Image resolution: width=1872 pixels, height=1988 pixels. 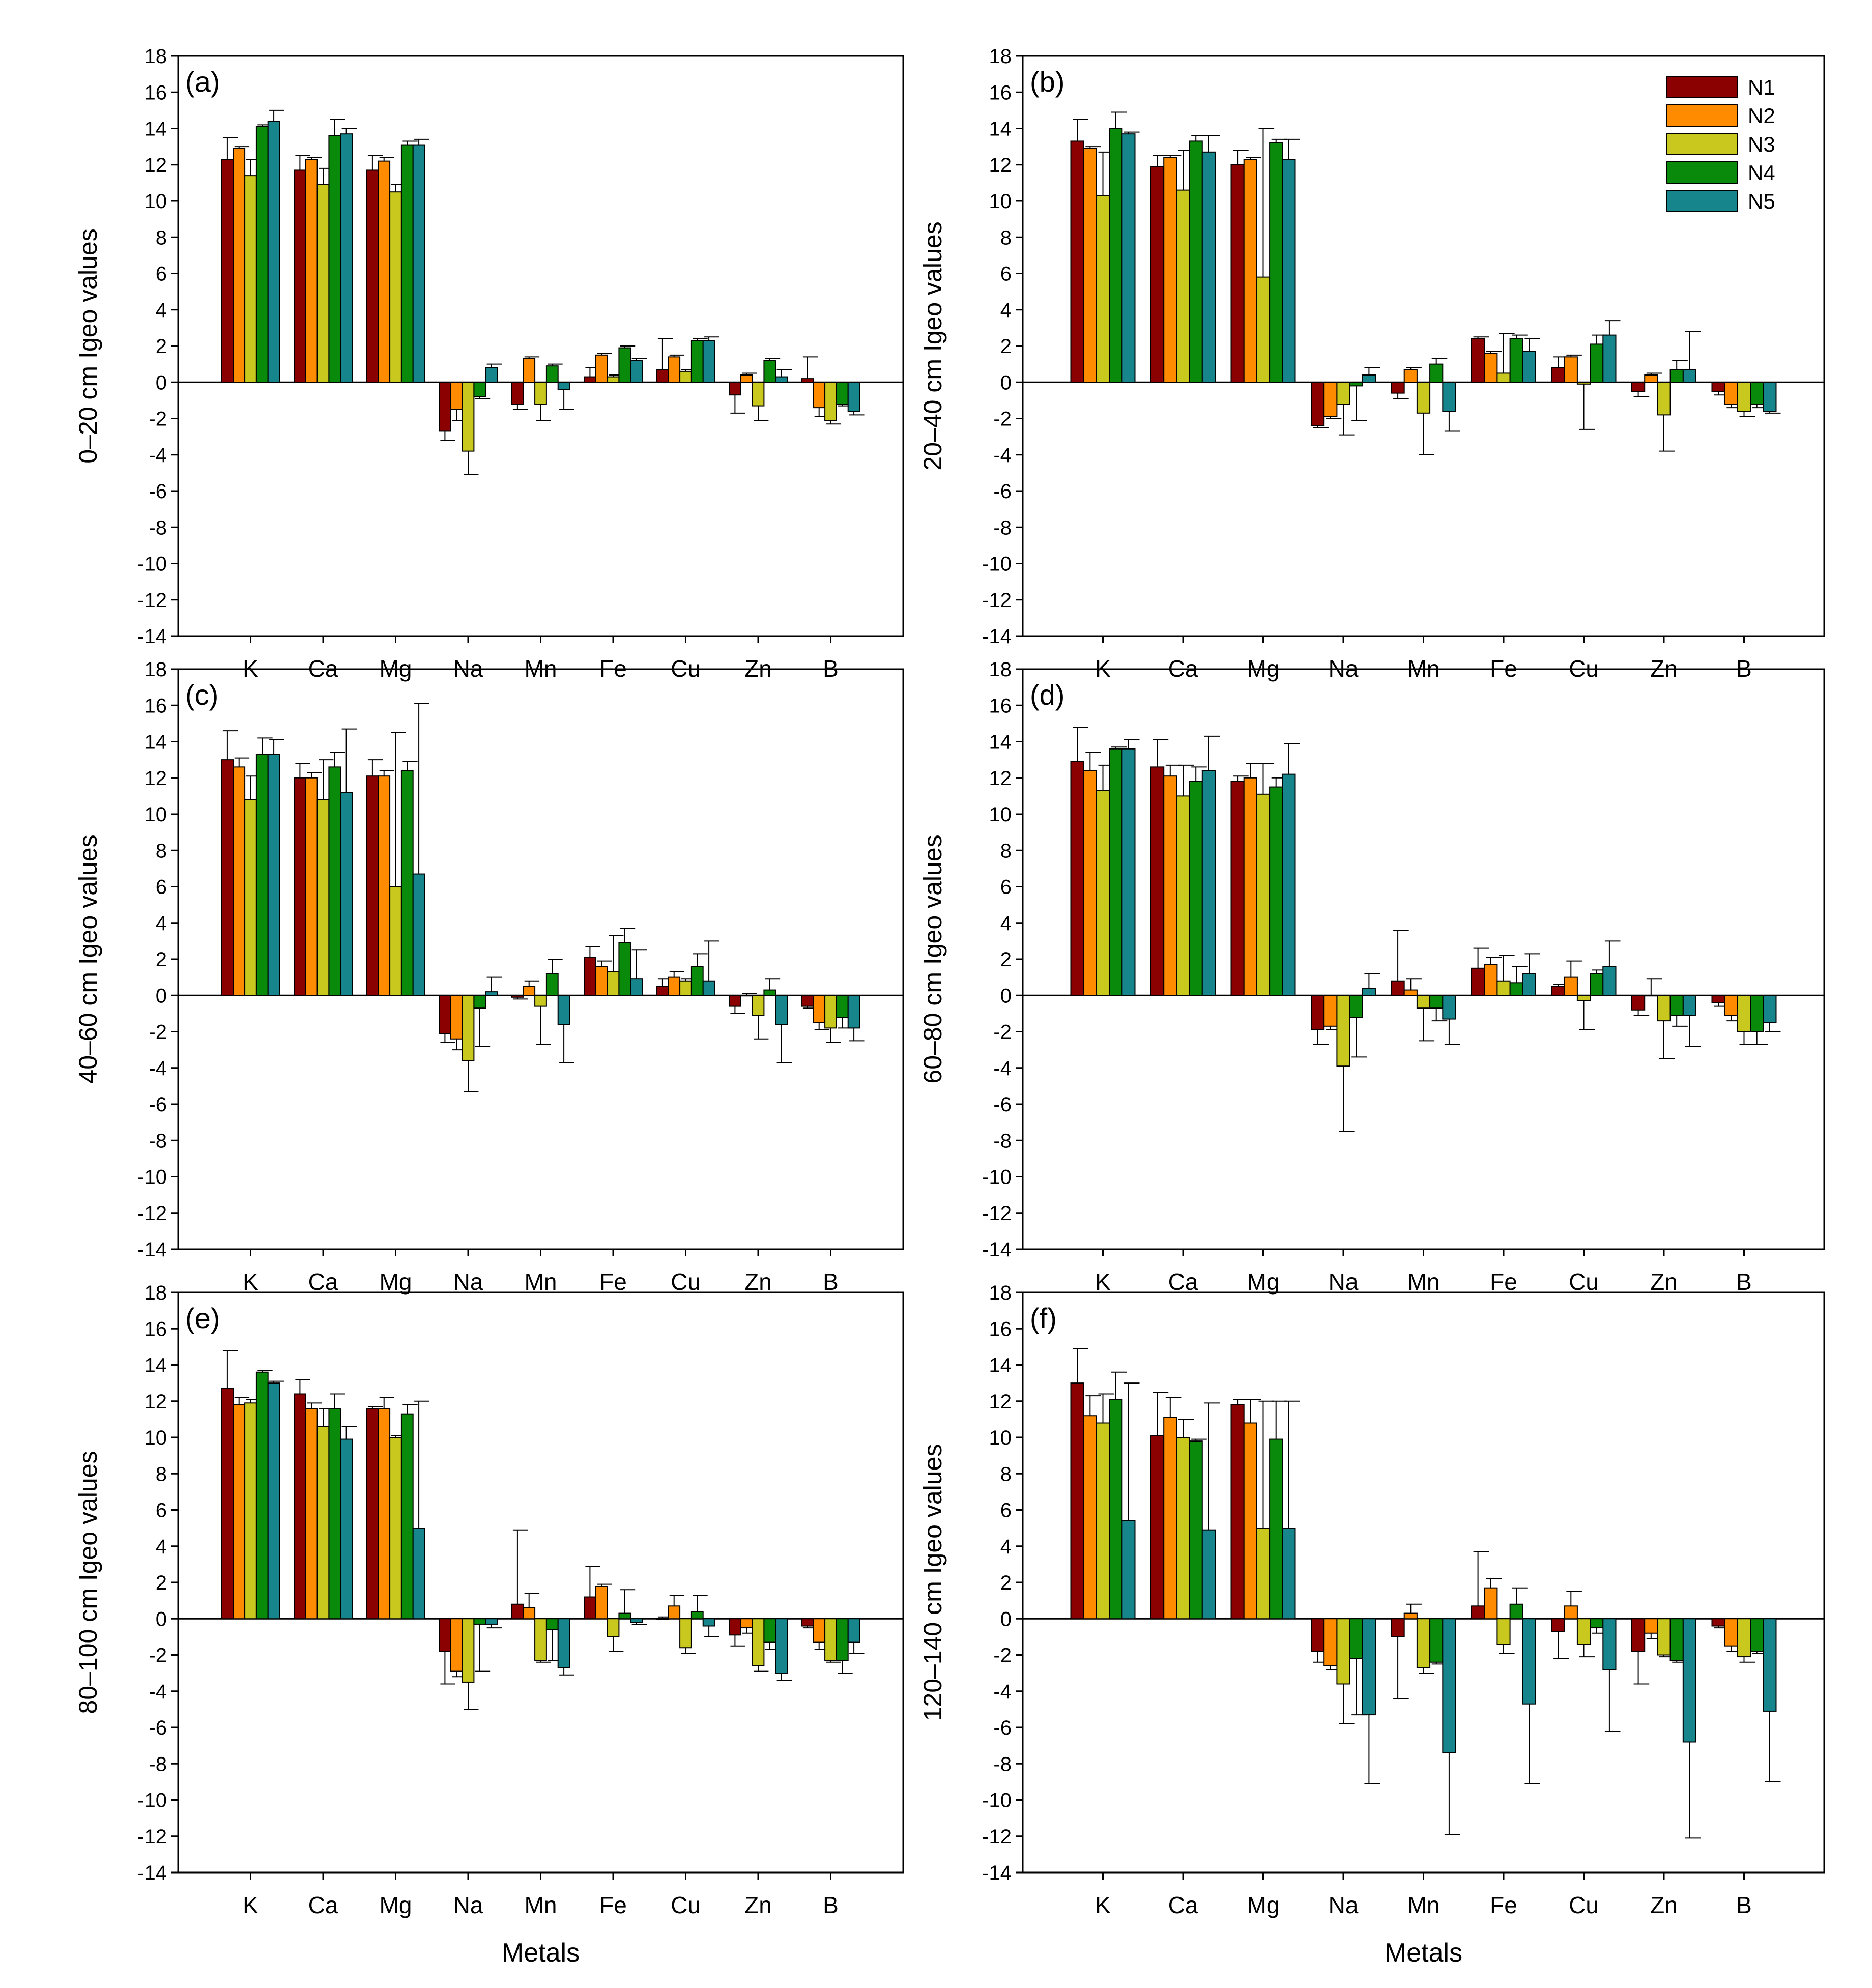 I want to click on y-tick-label: 8, so click(x=1006, y=1474).